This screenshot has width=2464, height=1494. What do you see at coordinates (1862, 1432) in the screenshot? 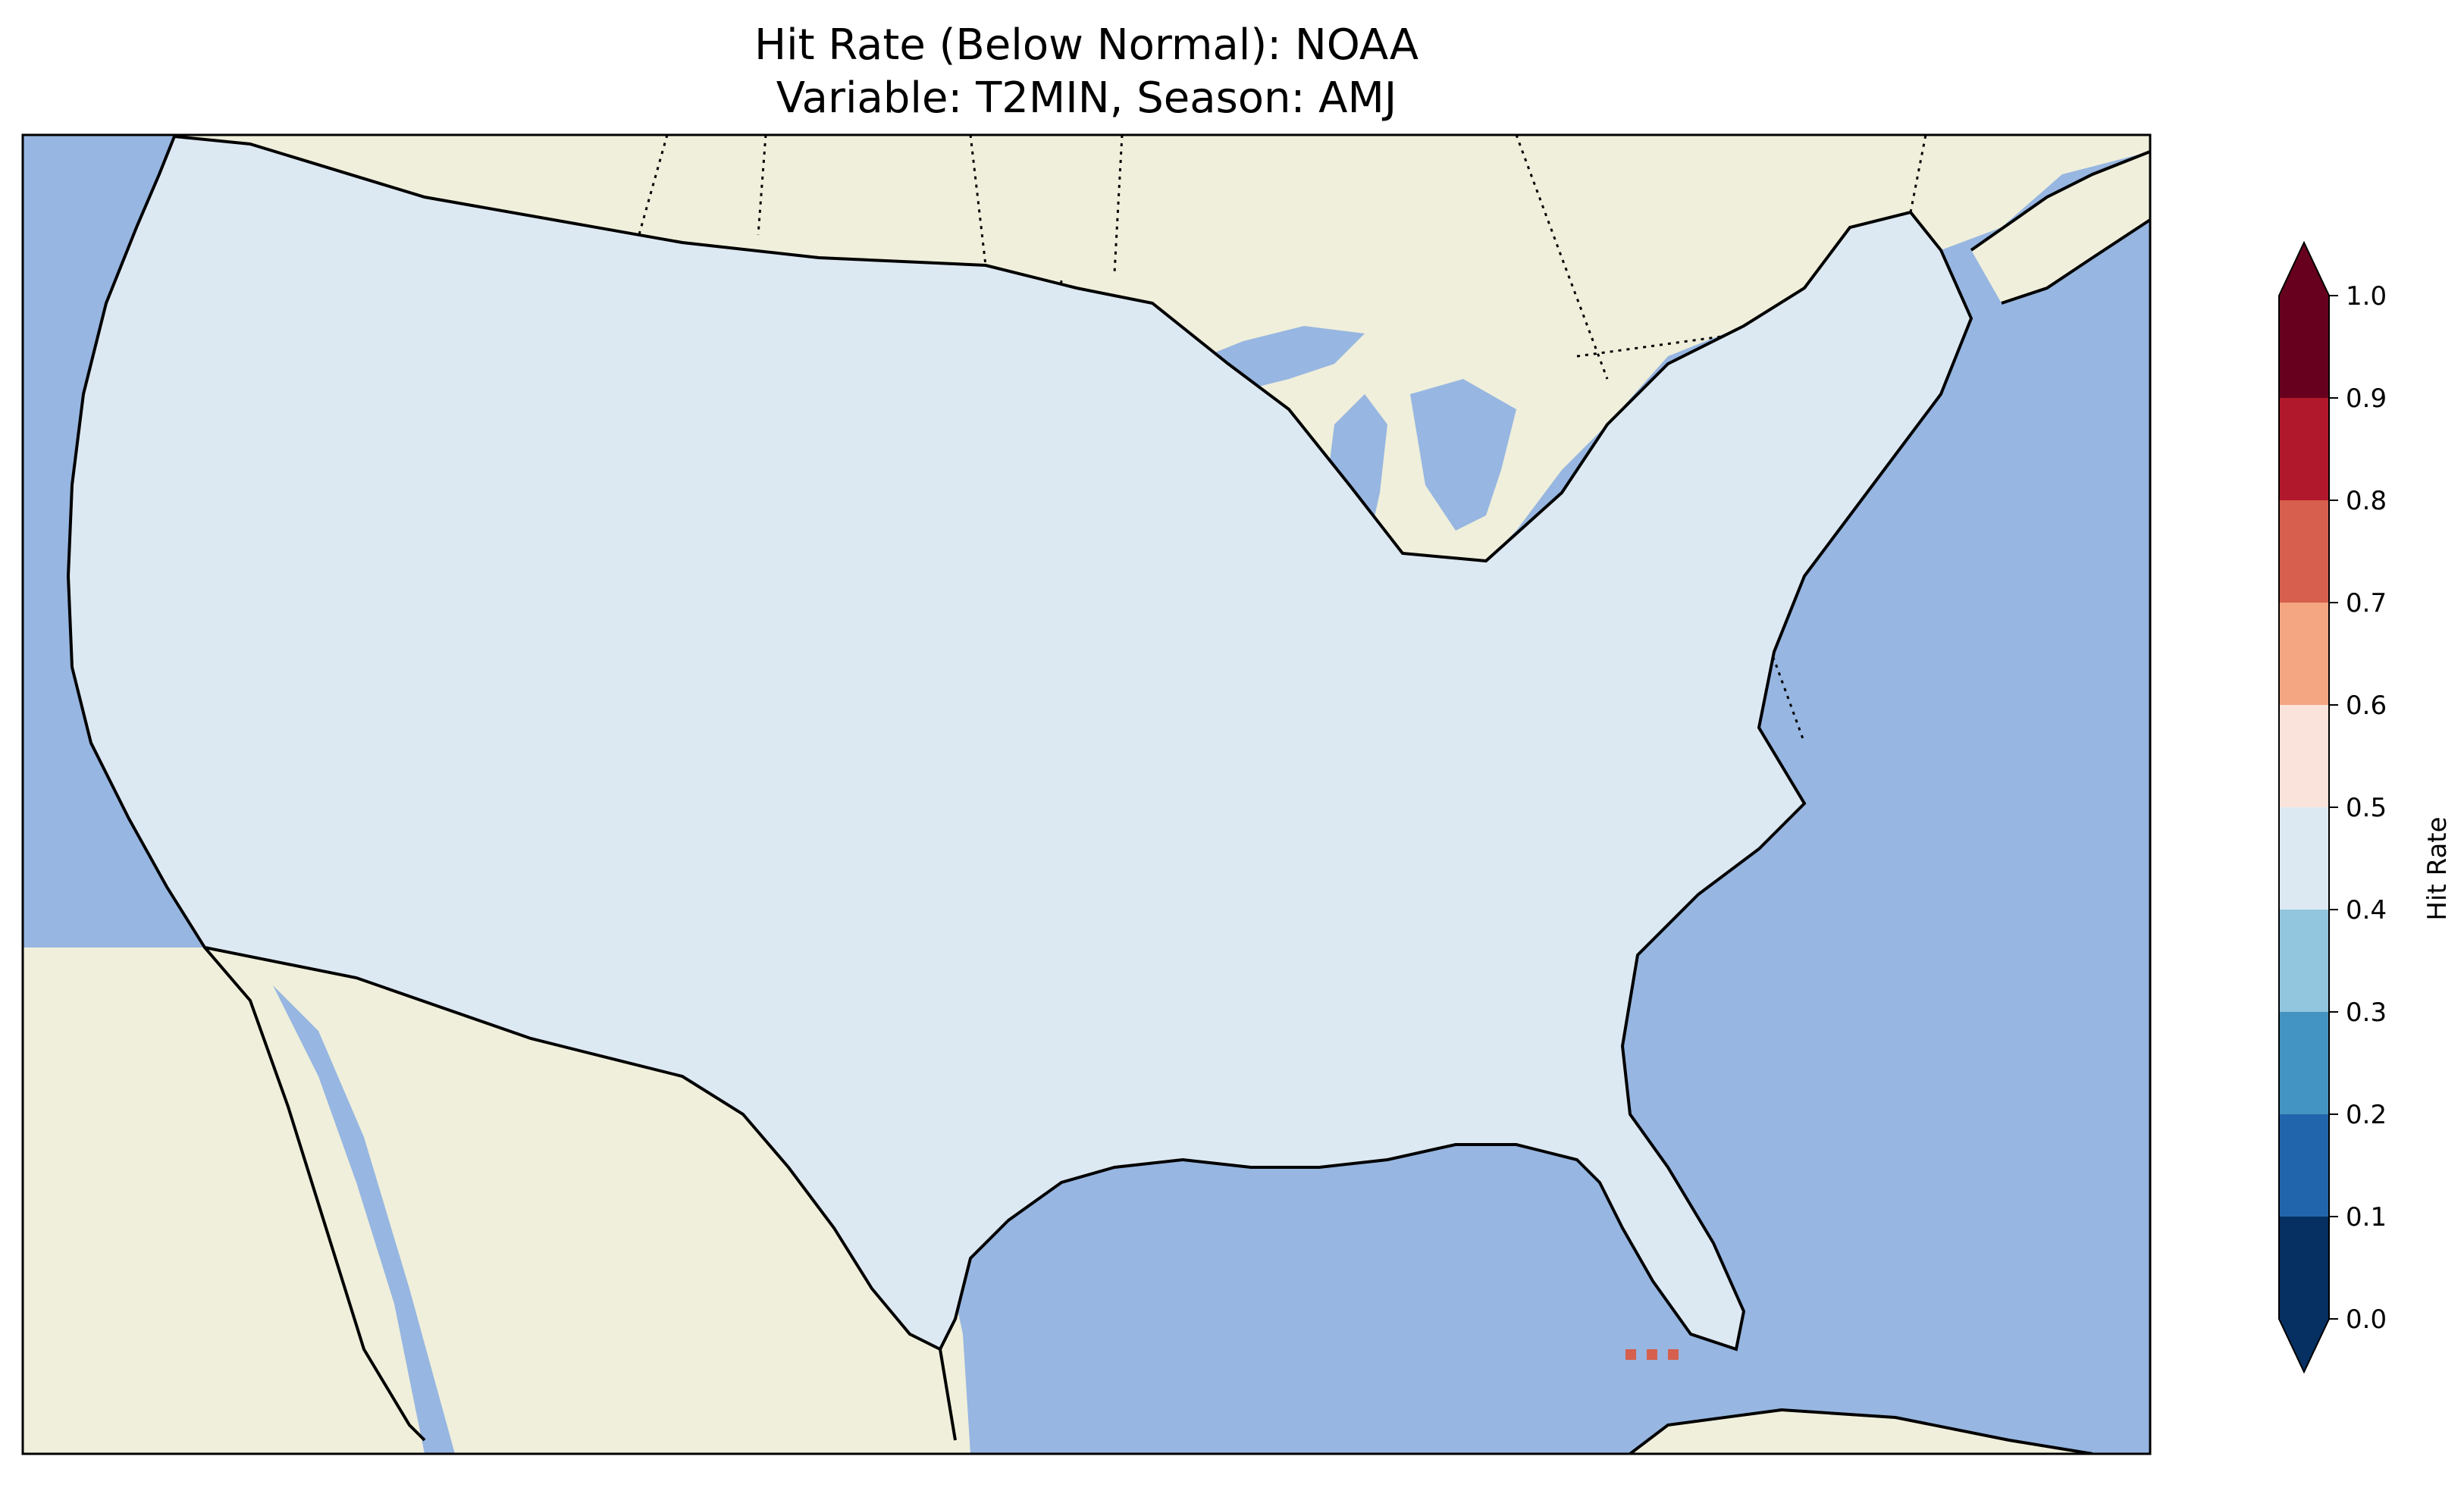
I see `cuba-land` at bounding box center [1862, 1432].